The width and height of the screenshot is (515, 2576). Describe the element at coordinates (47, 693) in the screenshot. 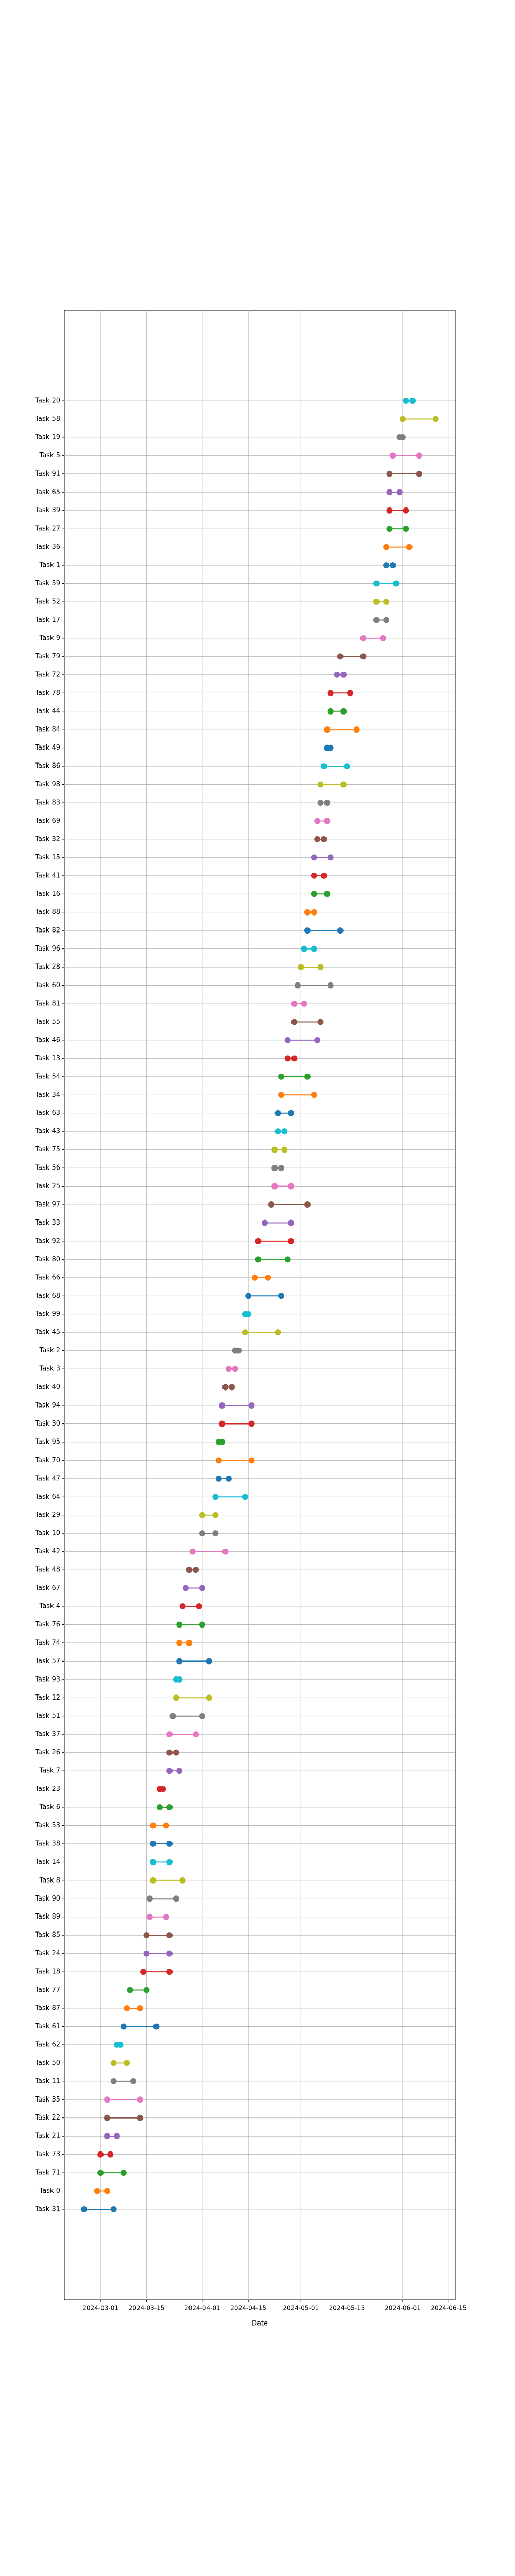

I see `y-tick-label: Task 78` at that location.